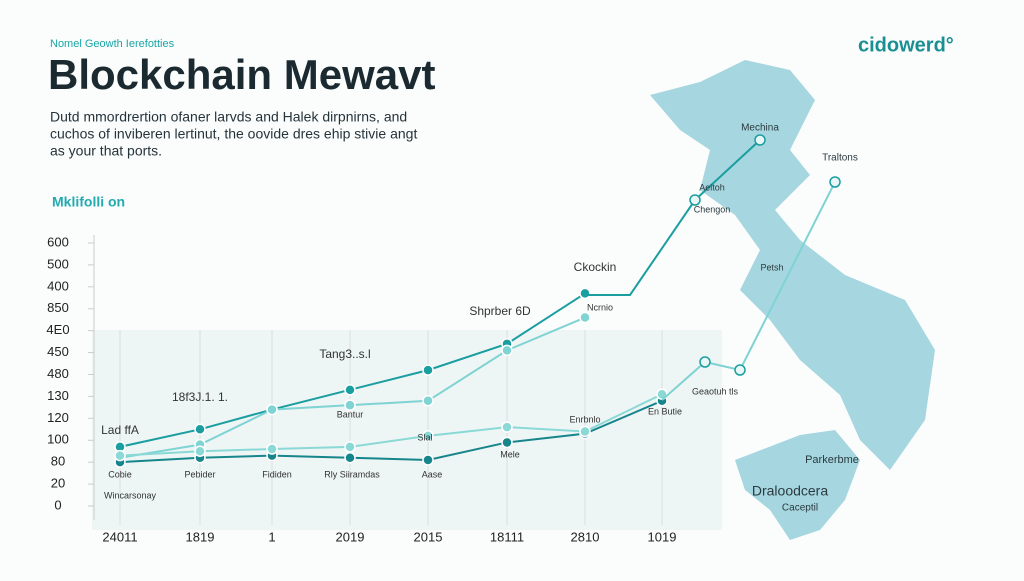  What do you see at coordinates (57, 329) in the screenshot?
I see `y-tick-label: 4E0` at bounding box center [57, 329].